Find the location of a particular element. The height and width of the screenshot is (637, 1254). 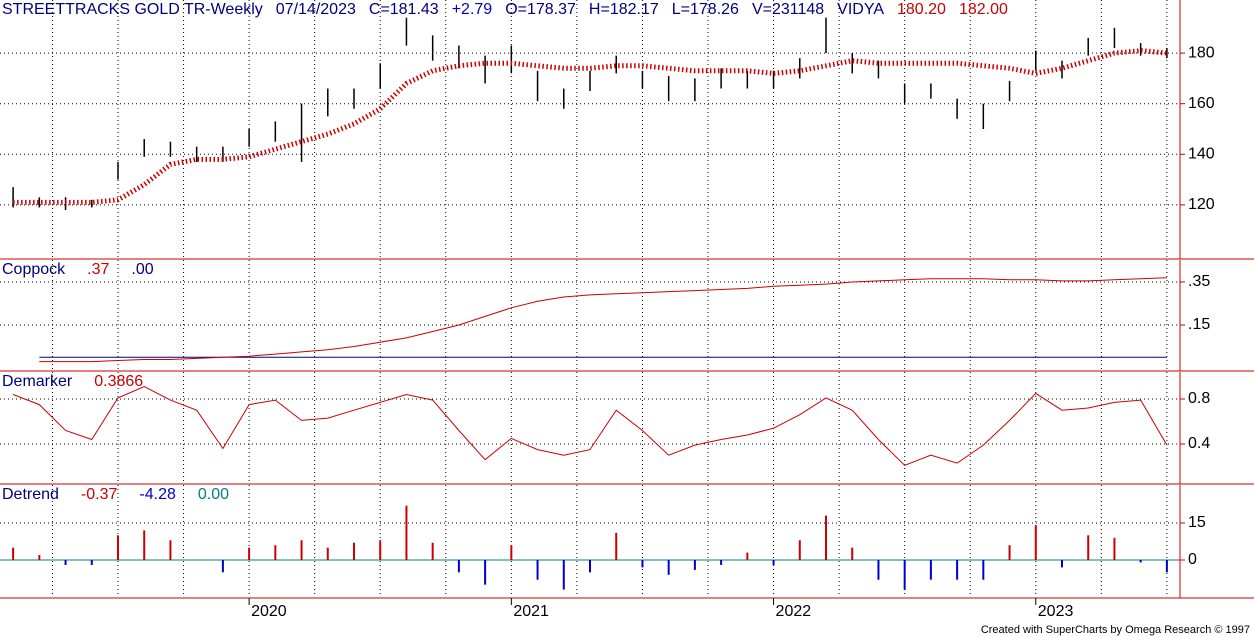

header-item: C=181.43 is located at coordinates (404, 9).